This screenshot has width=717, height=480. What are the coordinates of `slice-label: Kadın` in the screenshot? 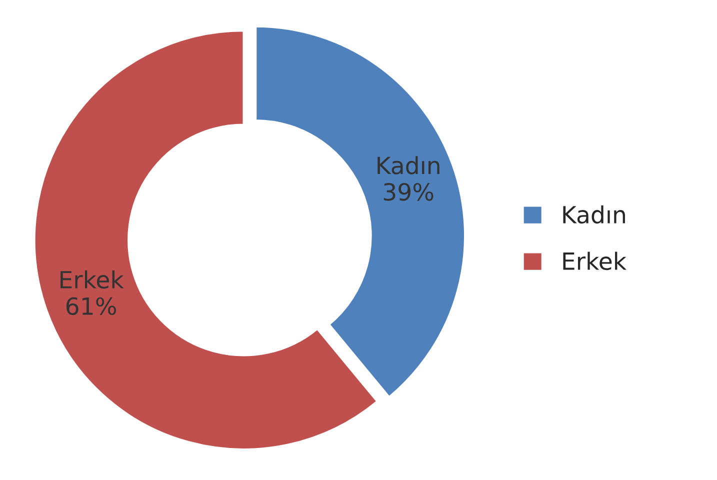 It's located at (409, 165).